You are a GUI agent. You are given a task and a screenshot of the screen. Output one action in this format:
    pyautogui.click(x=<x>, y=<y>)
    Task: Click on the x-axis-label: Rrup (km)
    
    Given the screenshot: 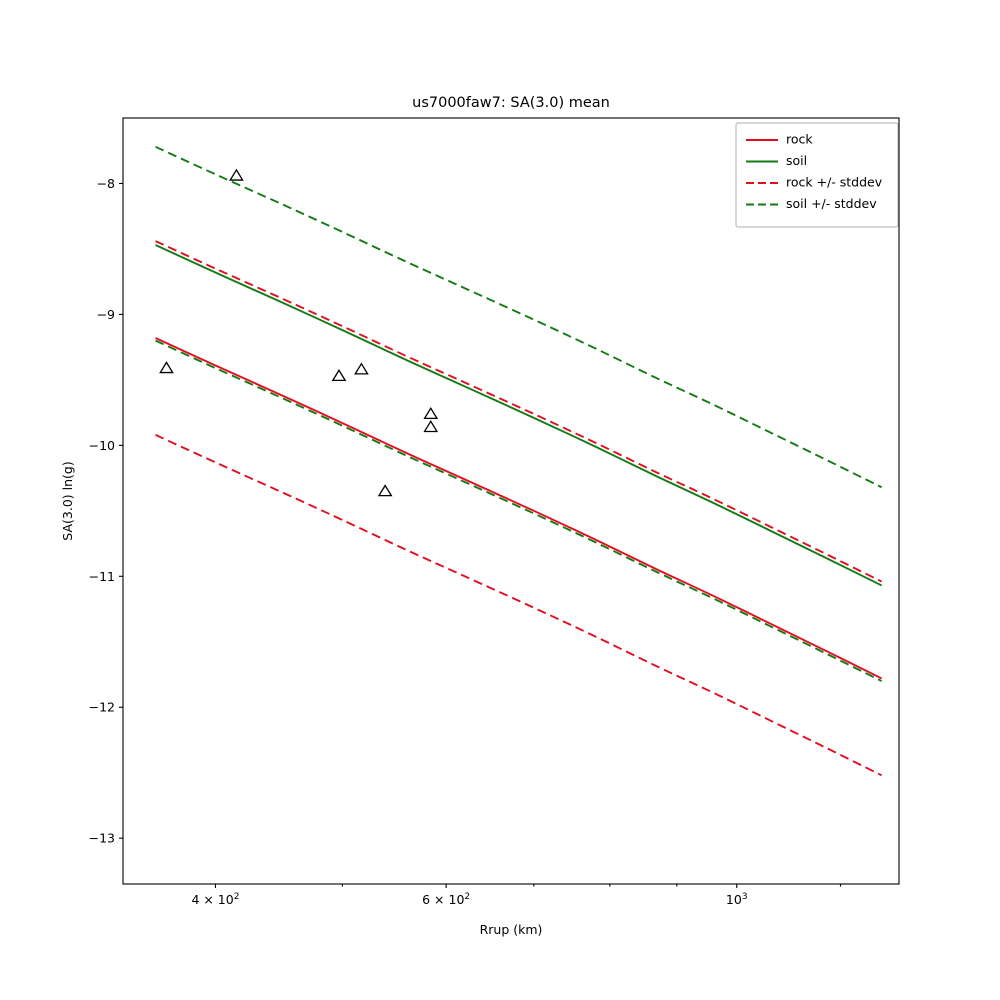 What is the action you would take?
    pyautogui.click(x=511, y=929)
    